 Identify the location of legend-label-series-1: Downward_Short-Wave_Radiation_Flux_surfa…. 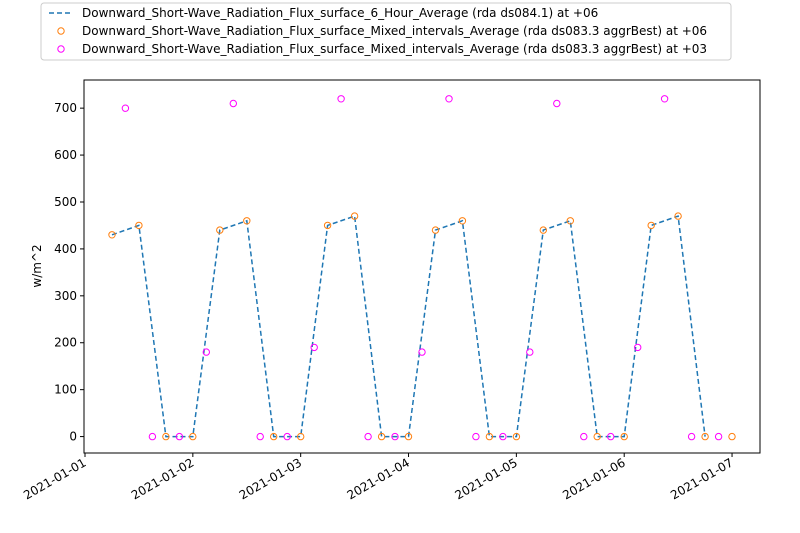
(340, 13).